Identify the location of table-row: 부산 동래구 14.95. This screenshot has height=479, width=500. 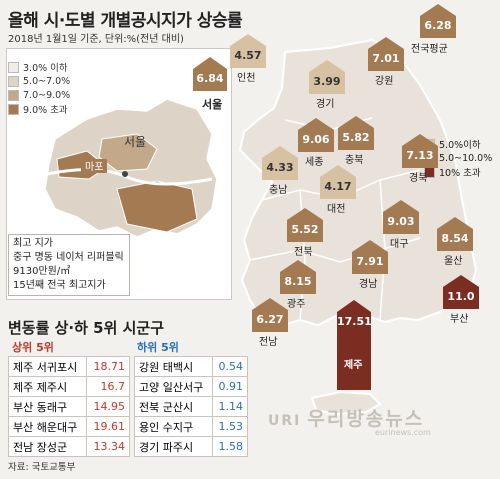
(69, 406).